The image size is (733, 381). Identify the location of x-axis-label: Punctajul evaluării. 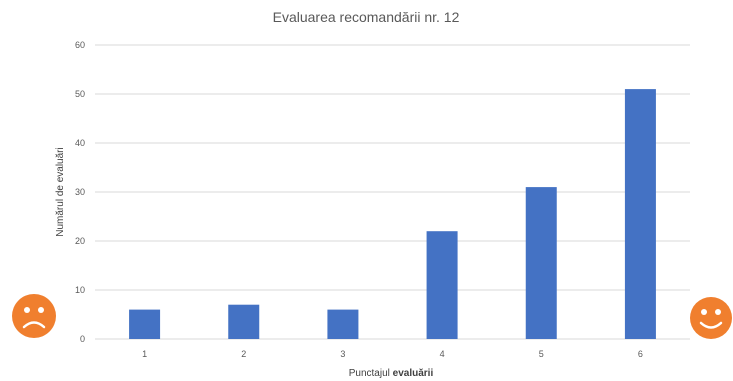
(391, 373).